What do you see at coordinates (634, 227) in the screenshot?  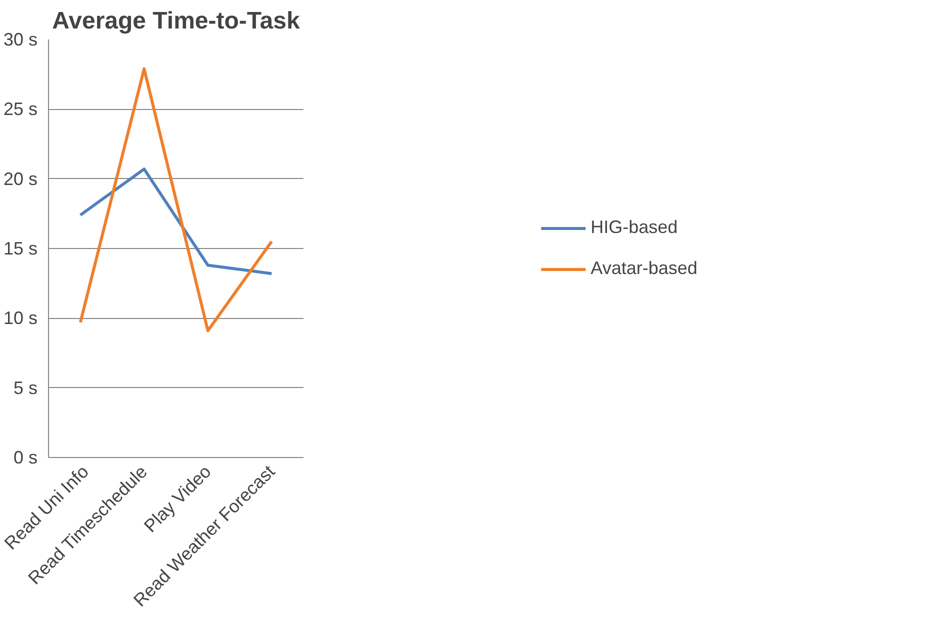 I see `legend-label: HIG-based` at bounding box center [634, 227].